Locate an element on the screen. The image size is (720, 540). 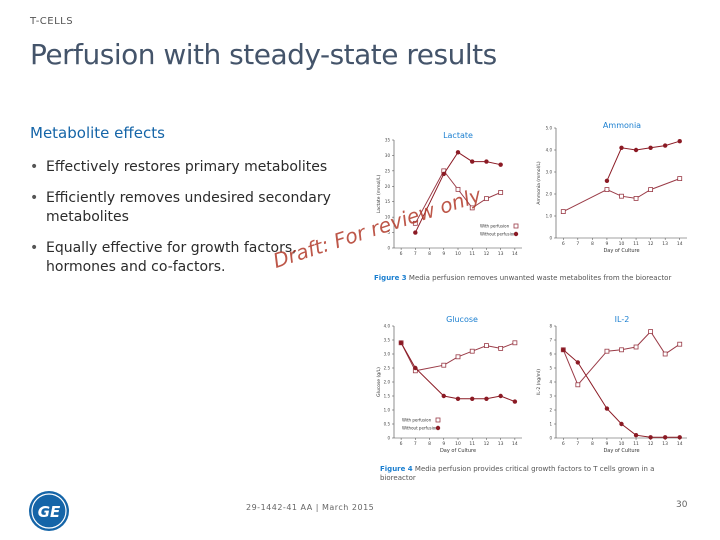
ge-logo-text: GE is located at coordinates (49, 512).